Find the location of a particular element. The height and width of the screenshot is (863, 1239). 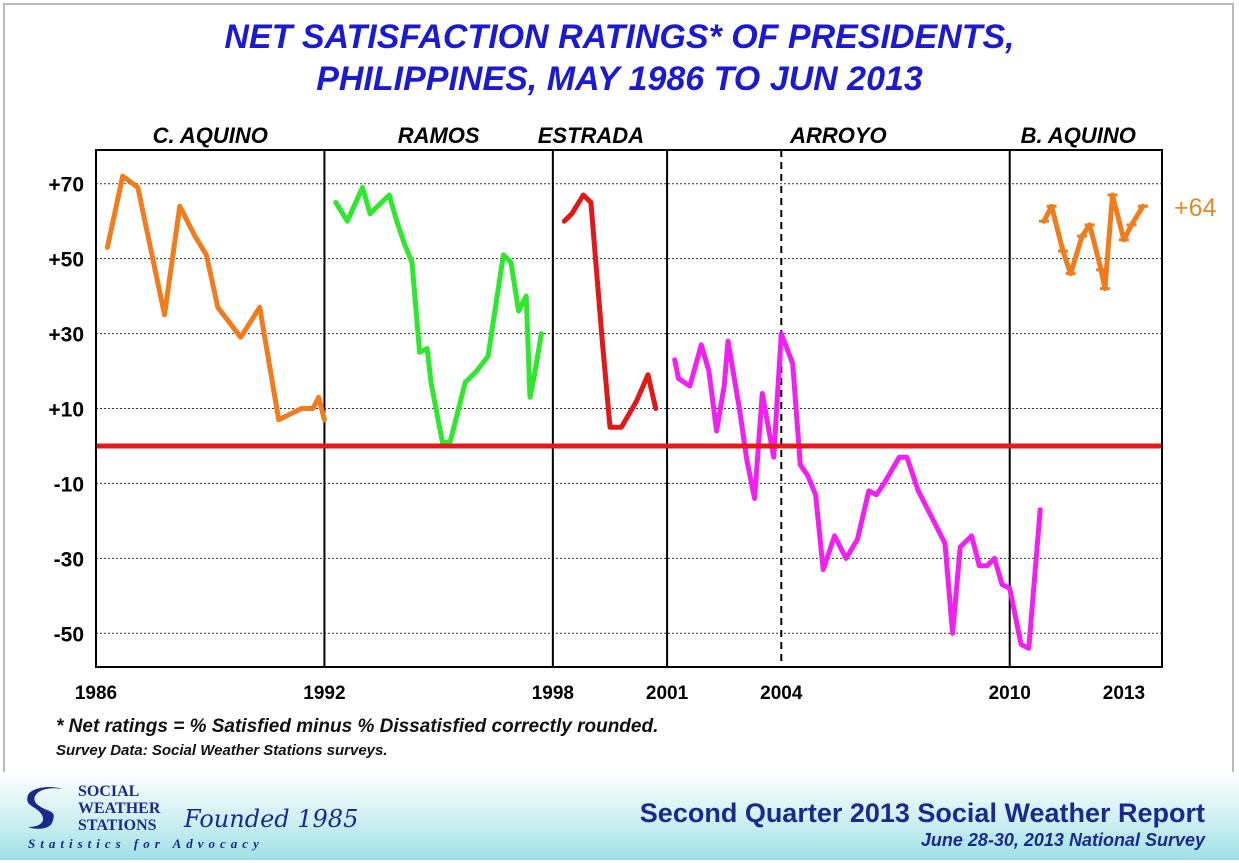

y-tick-label-1: +50 is located at coordinates (66, 260).